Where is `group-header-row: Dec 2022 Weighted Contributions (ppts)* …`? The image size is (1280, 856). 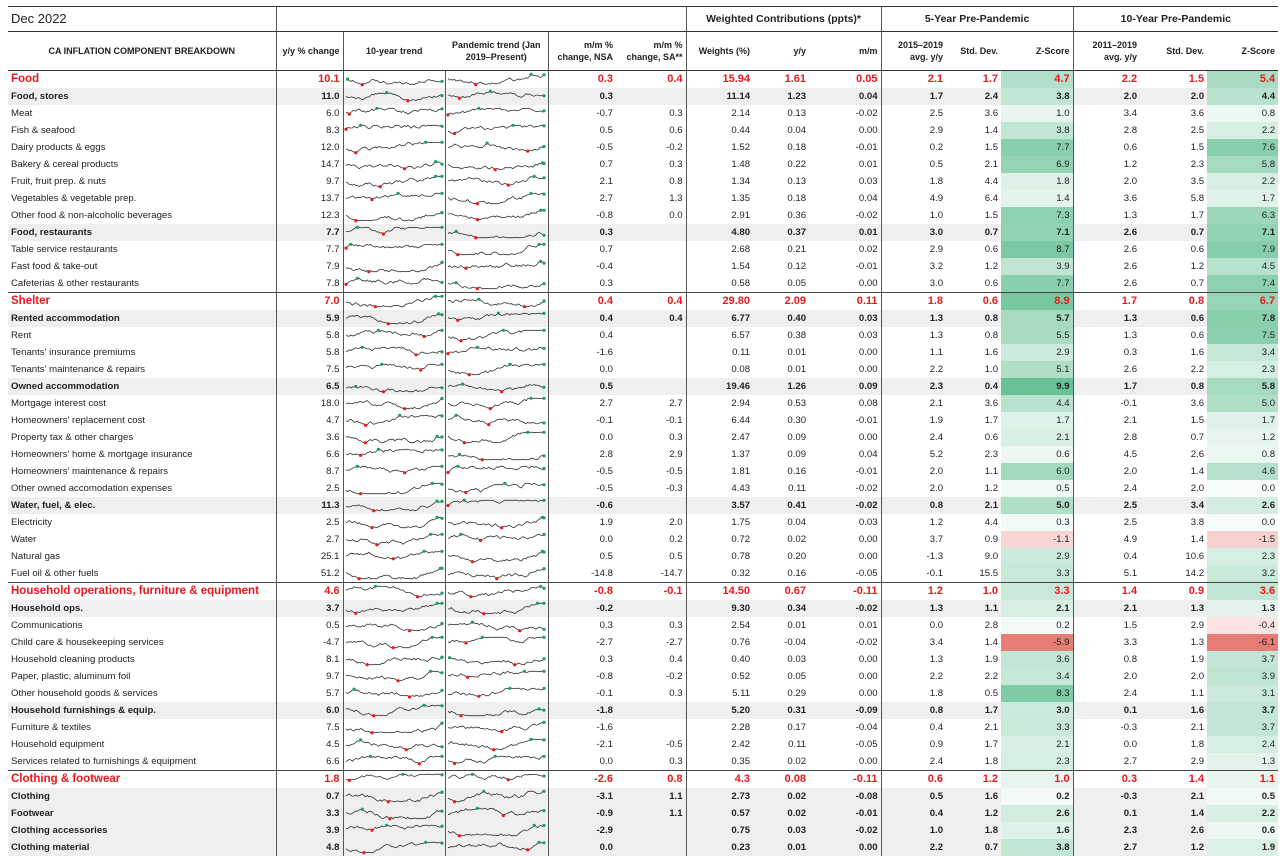 group-header-row: Dec 2022 Weighted Contributions (ppts)* … is located at coordinates (643, 19).